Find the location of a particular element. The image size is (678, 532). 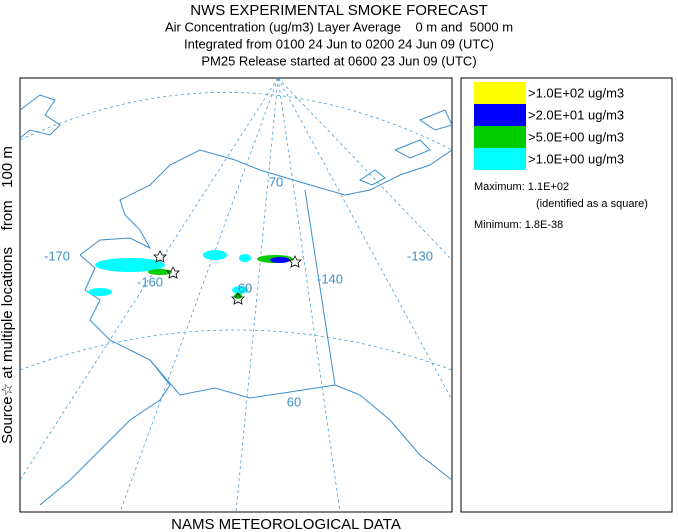

graticule-label: -140 is located at coordinates (330, 278).